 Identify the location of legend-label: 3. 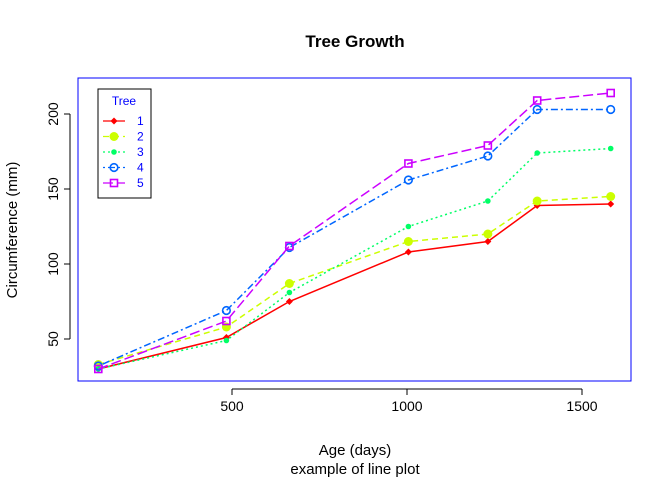
(140, 152).